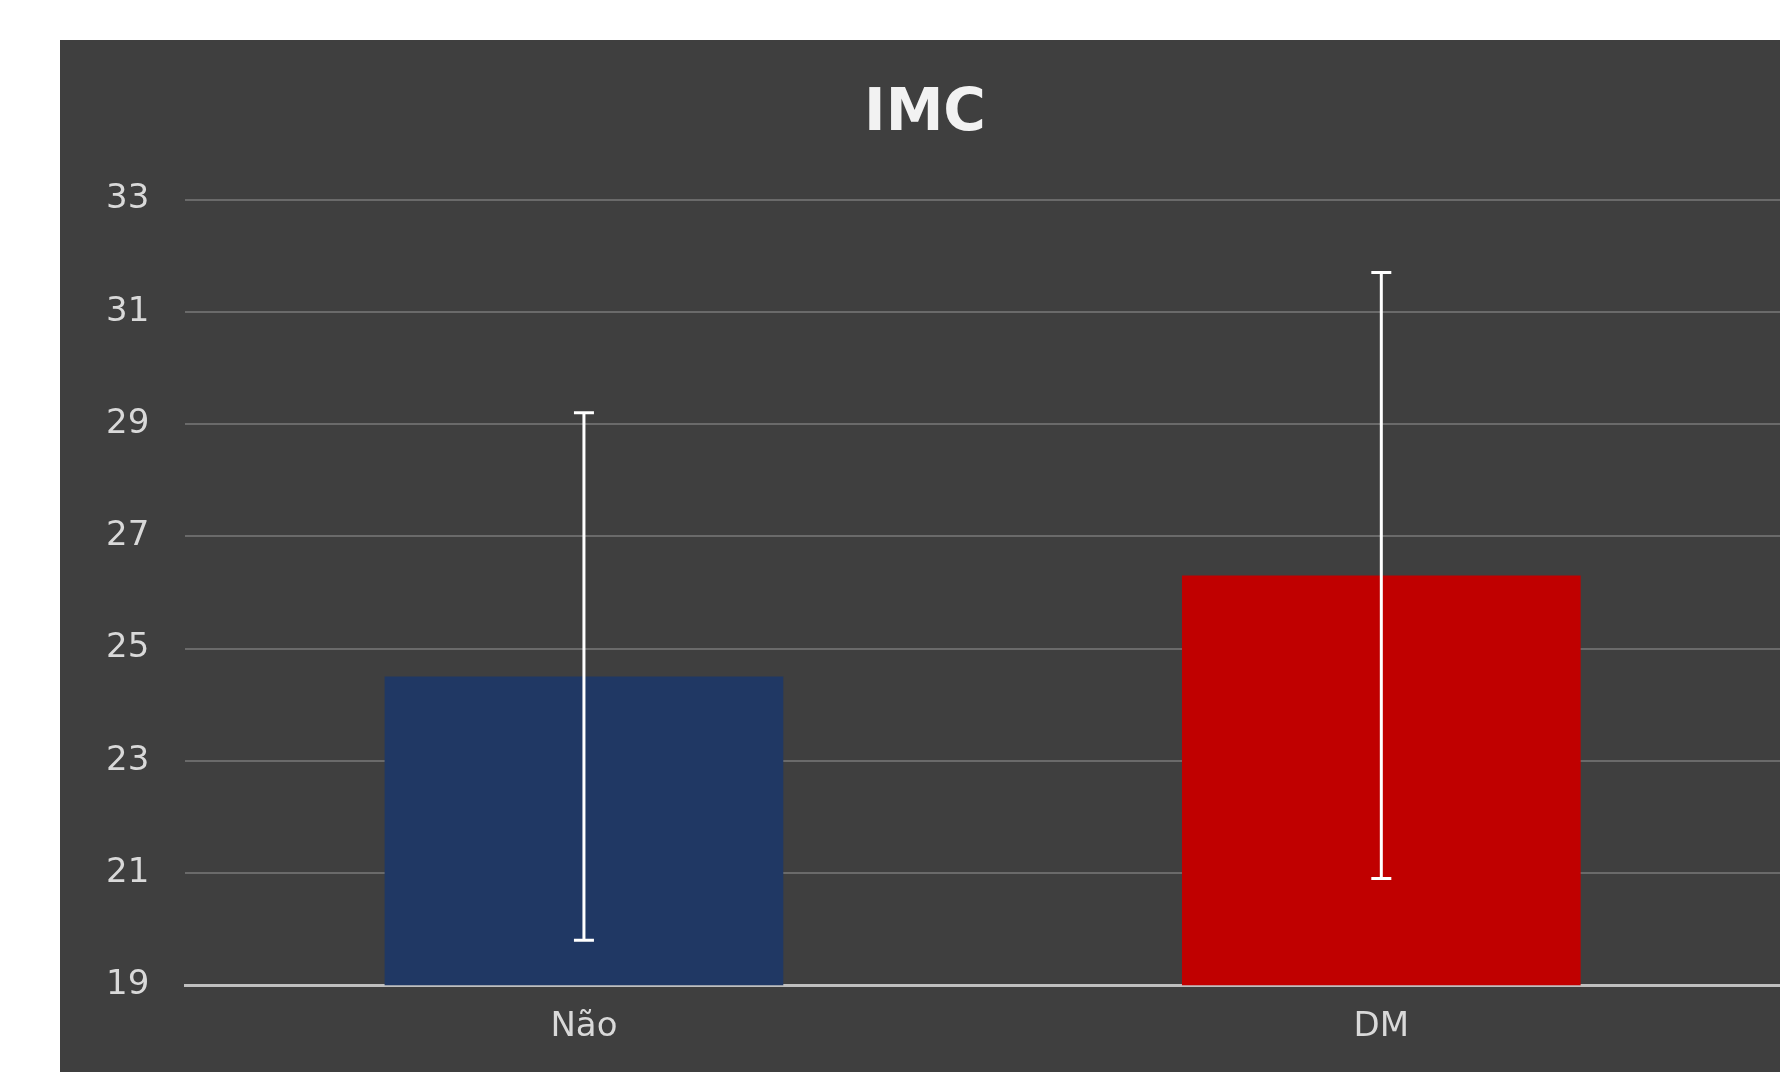 This screenshot has width=1780, height=1080. Describe the element at coordinates (128, 869) in the screenshot. I see `y-tick-label: 21` at that location.